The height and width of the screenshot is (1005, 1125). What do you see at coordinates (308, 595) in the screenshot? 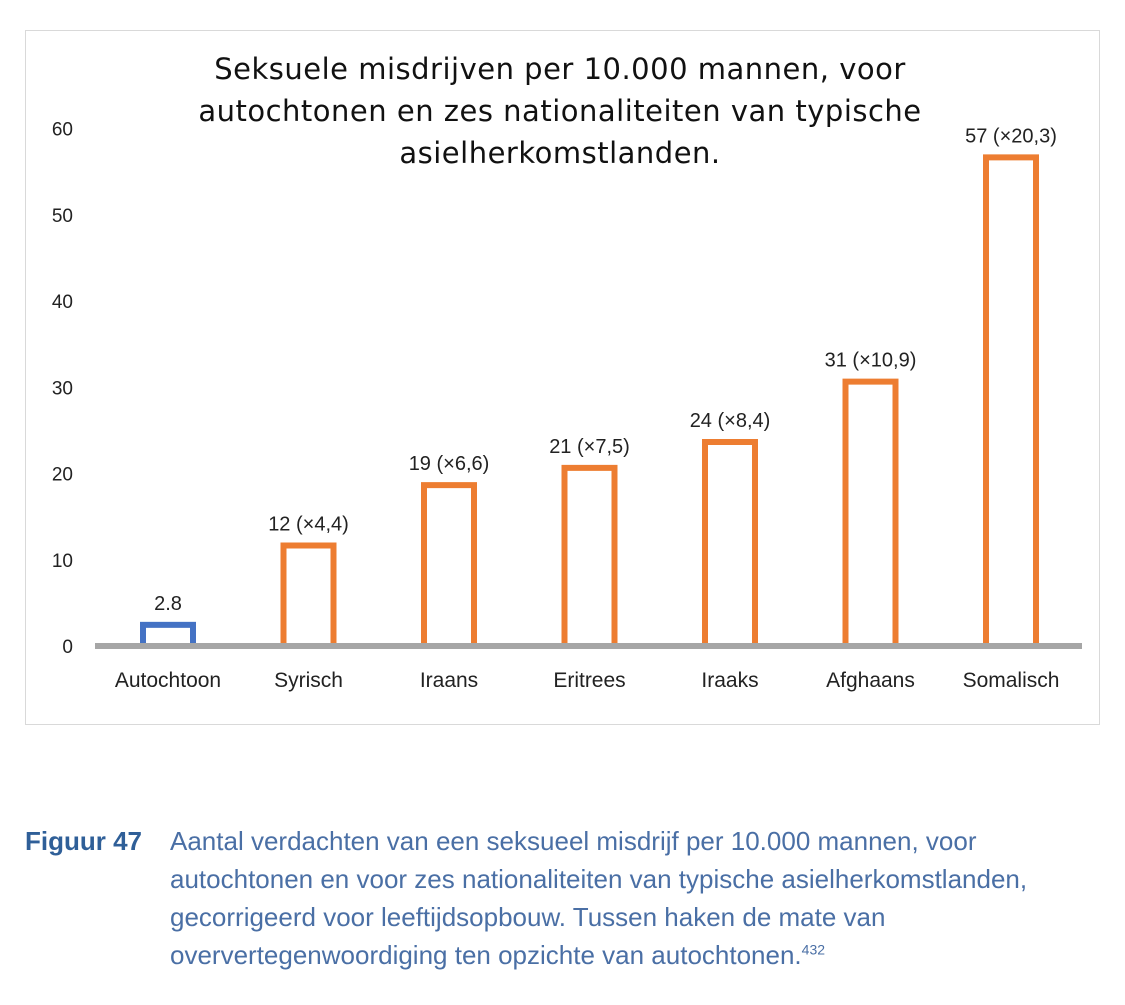
I see `bar-syrisch` at bounding box center [308, 595].